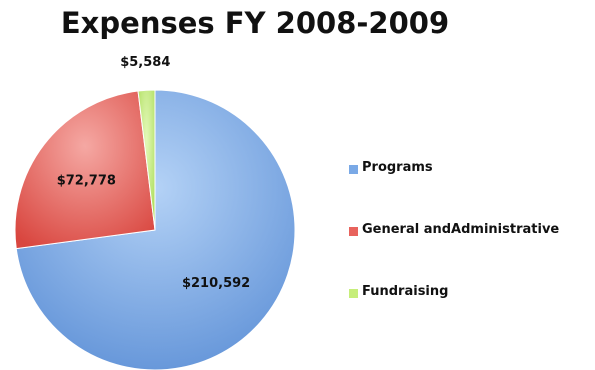 This screenshot has height=370, width=595. What do you see at coordinates (353, 293) in the screenshot?
I see `legend-swatch-fundraising` at bounding box center [353, 293].